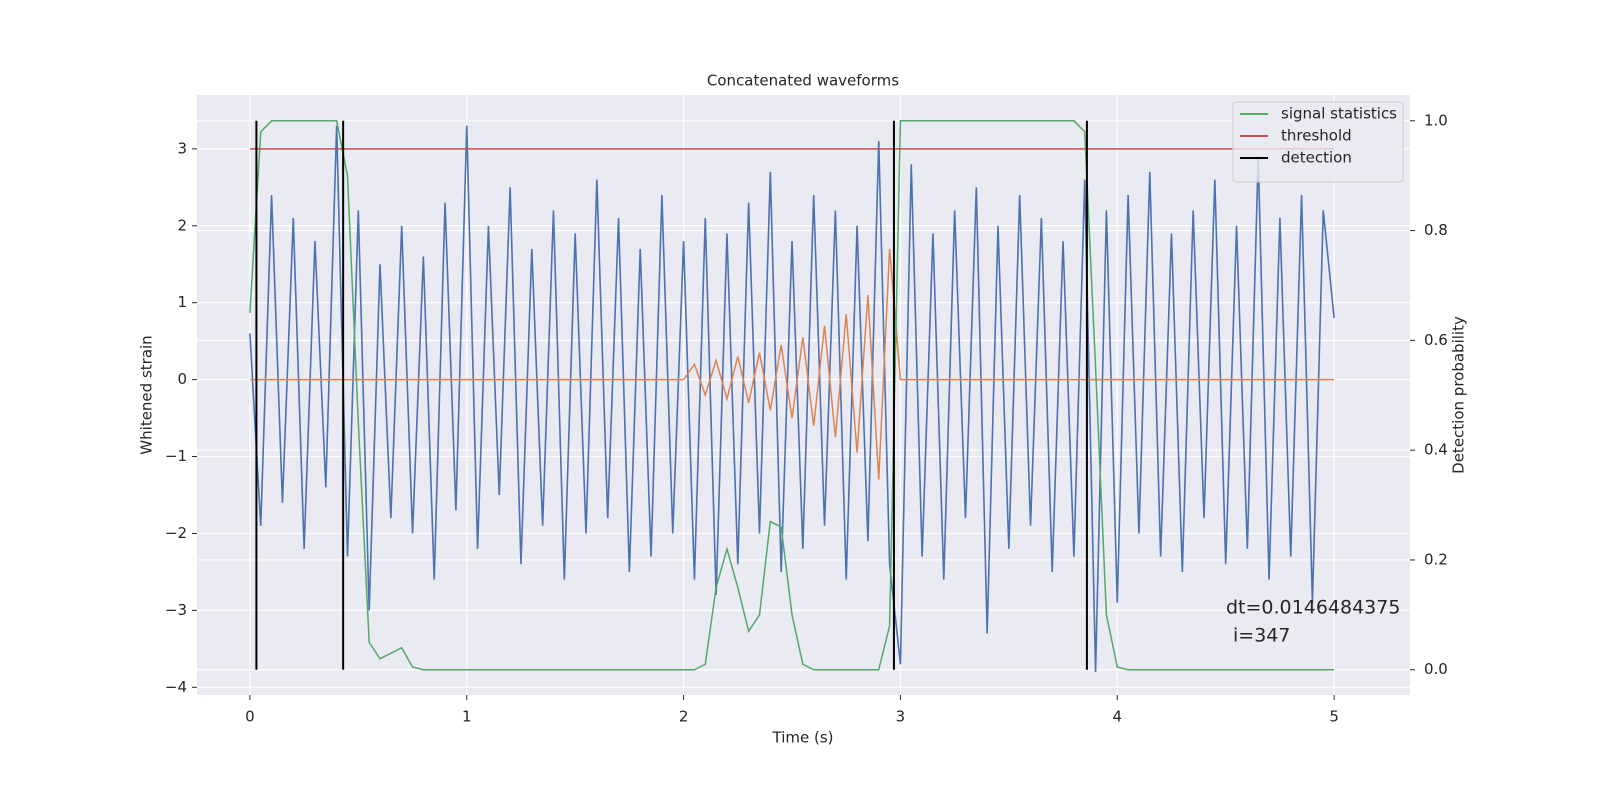  I want to click on y2-tick-label: 0.2, so click(1436, 559).